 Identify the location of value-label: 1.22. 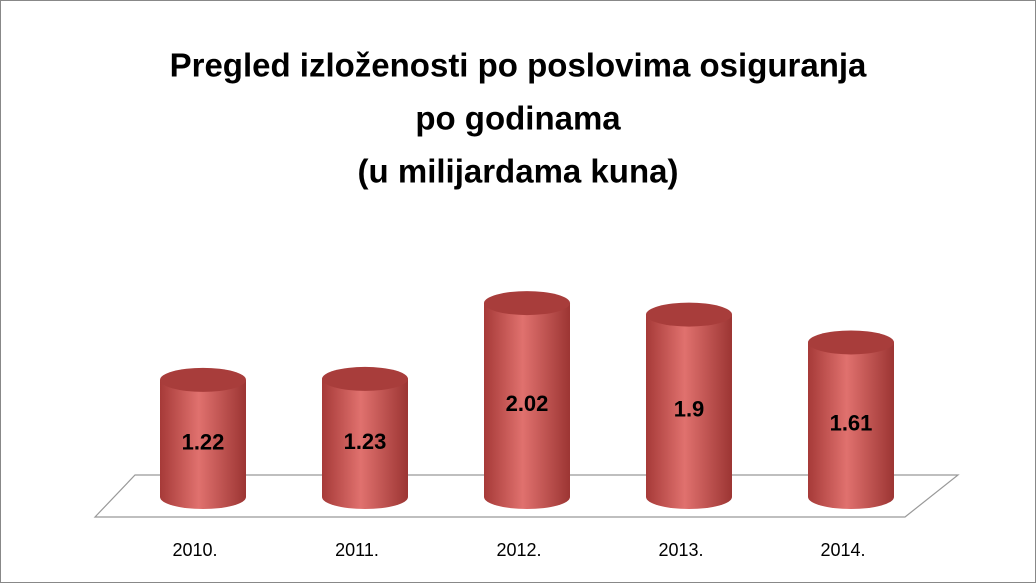
(203, 441).